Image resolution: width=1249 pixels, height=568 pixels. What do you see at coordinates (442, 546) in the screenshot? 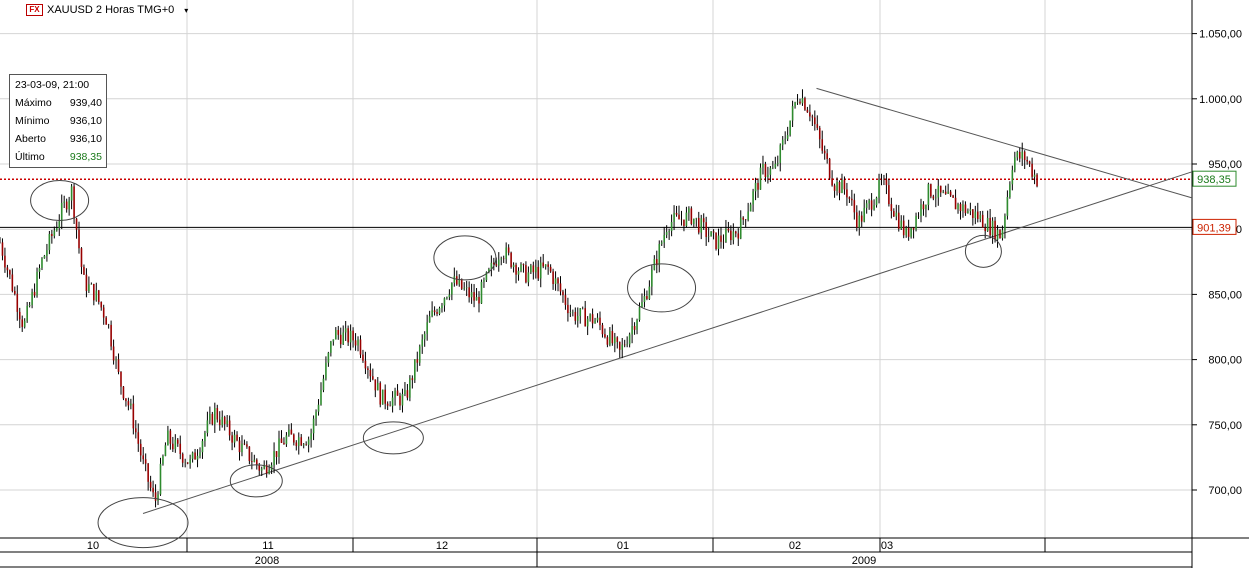
I see `month-label: 12` at bounding box center [442, 546].